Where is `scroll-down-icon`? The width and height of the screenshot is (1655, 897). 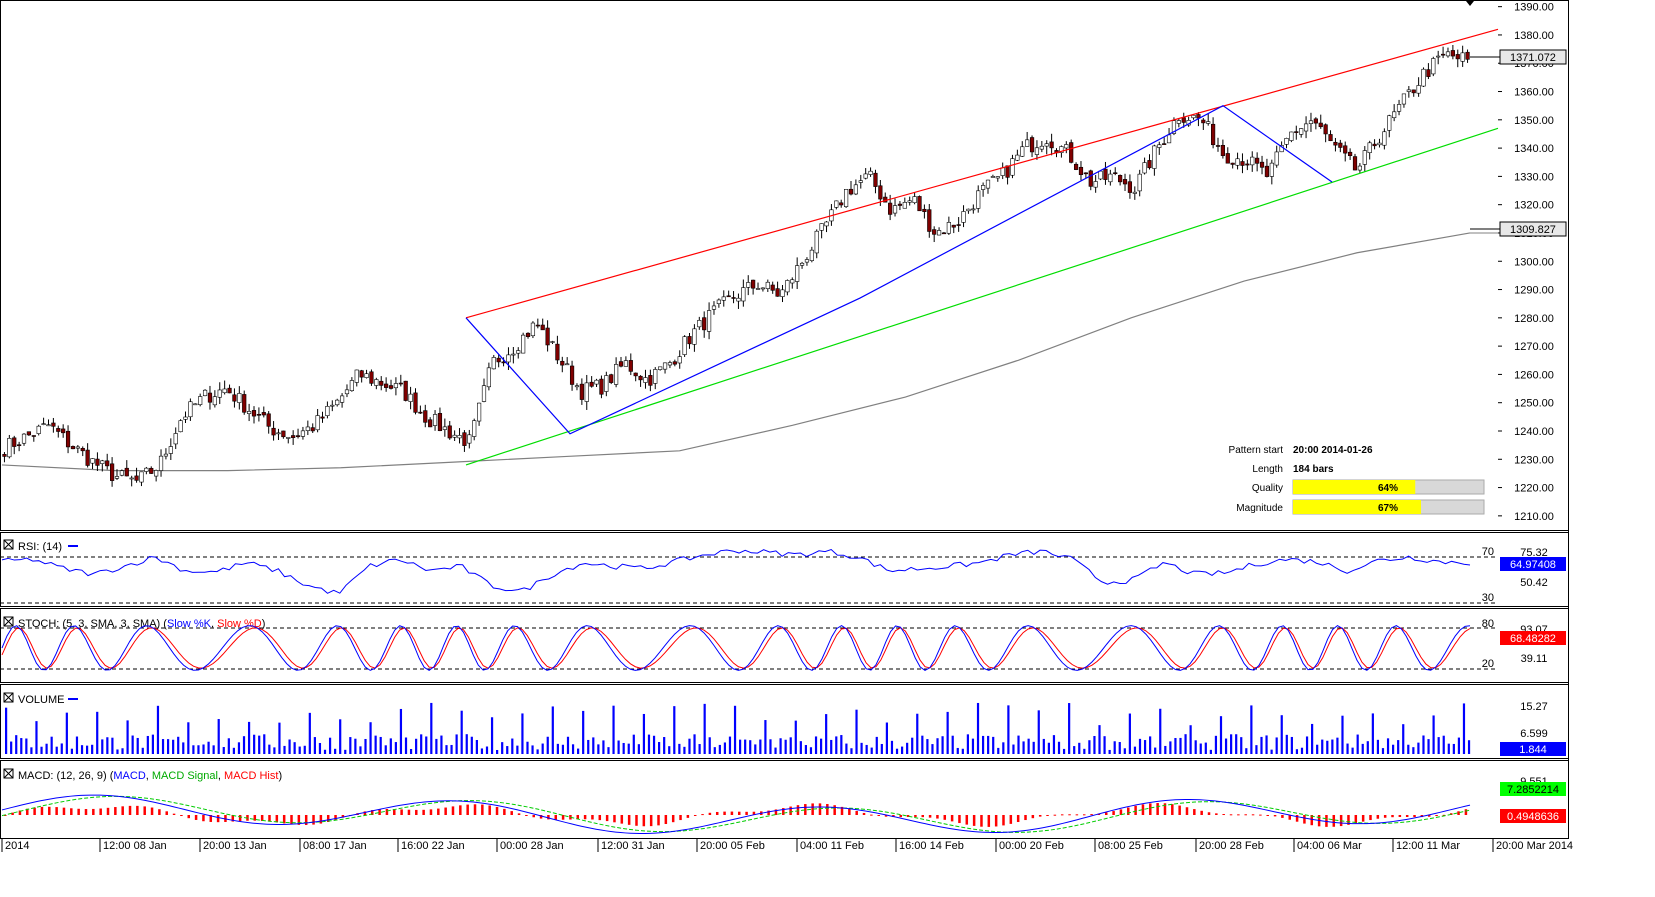 scroll-down-icon is located at coordinates (1470, 3).